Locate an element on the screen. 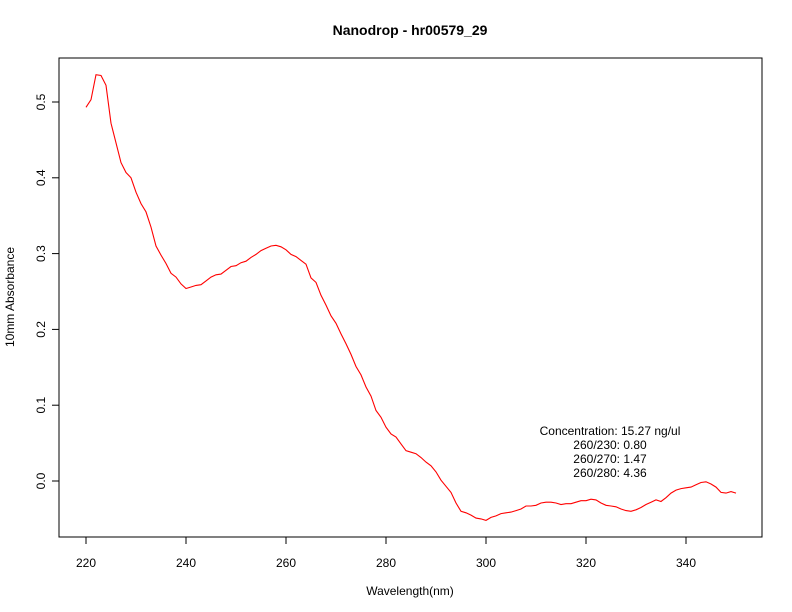 The height and width of the screenshot is (612, 792). annotation-ratio-260-280: 260/280: 4.36 is located at coordinates (610, 473).